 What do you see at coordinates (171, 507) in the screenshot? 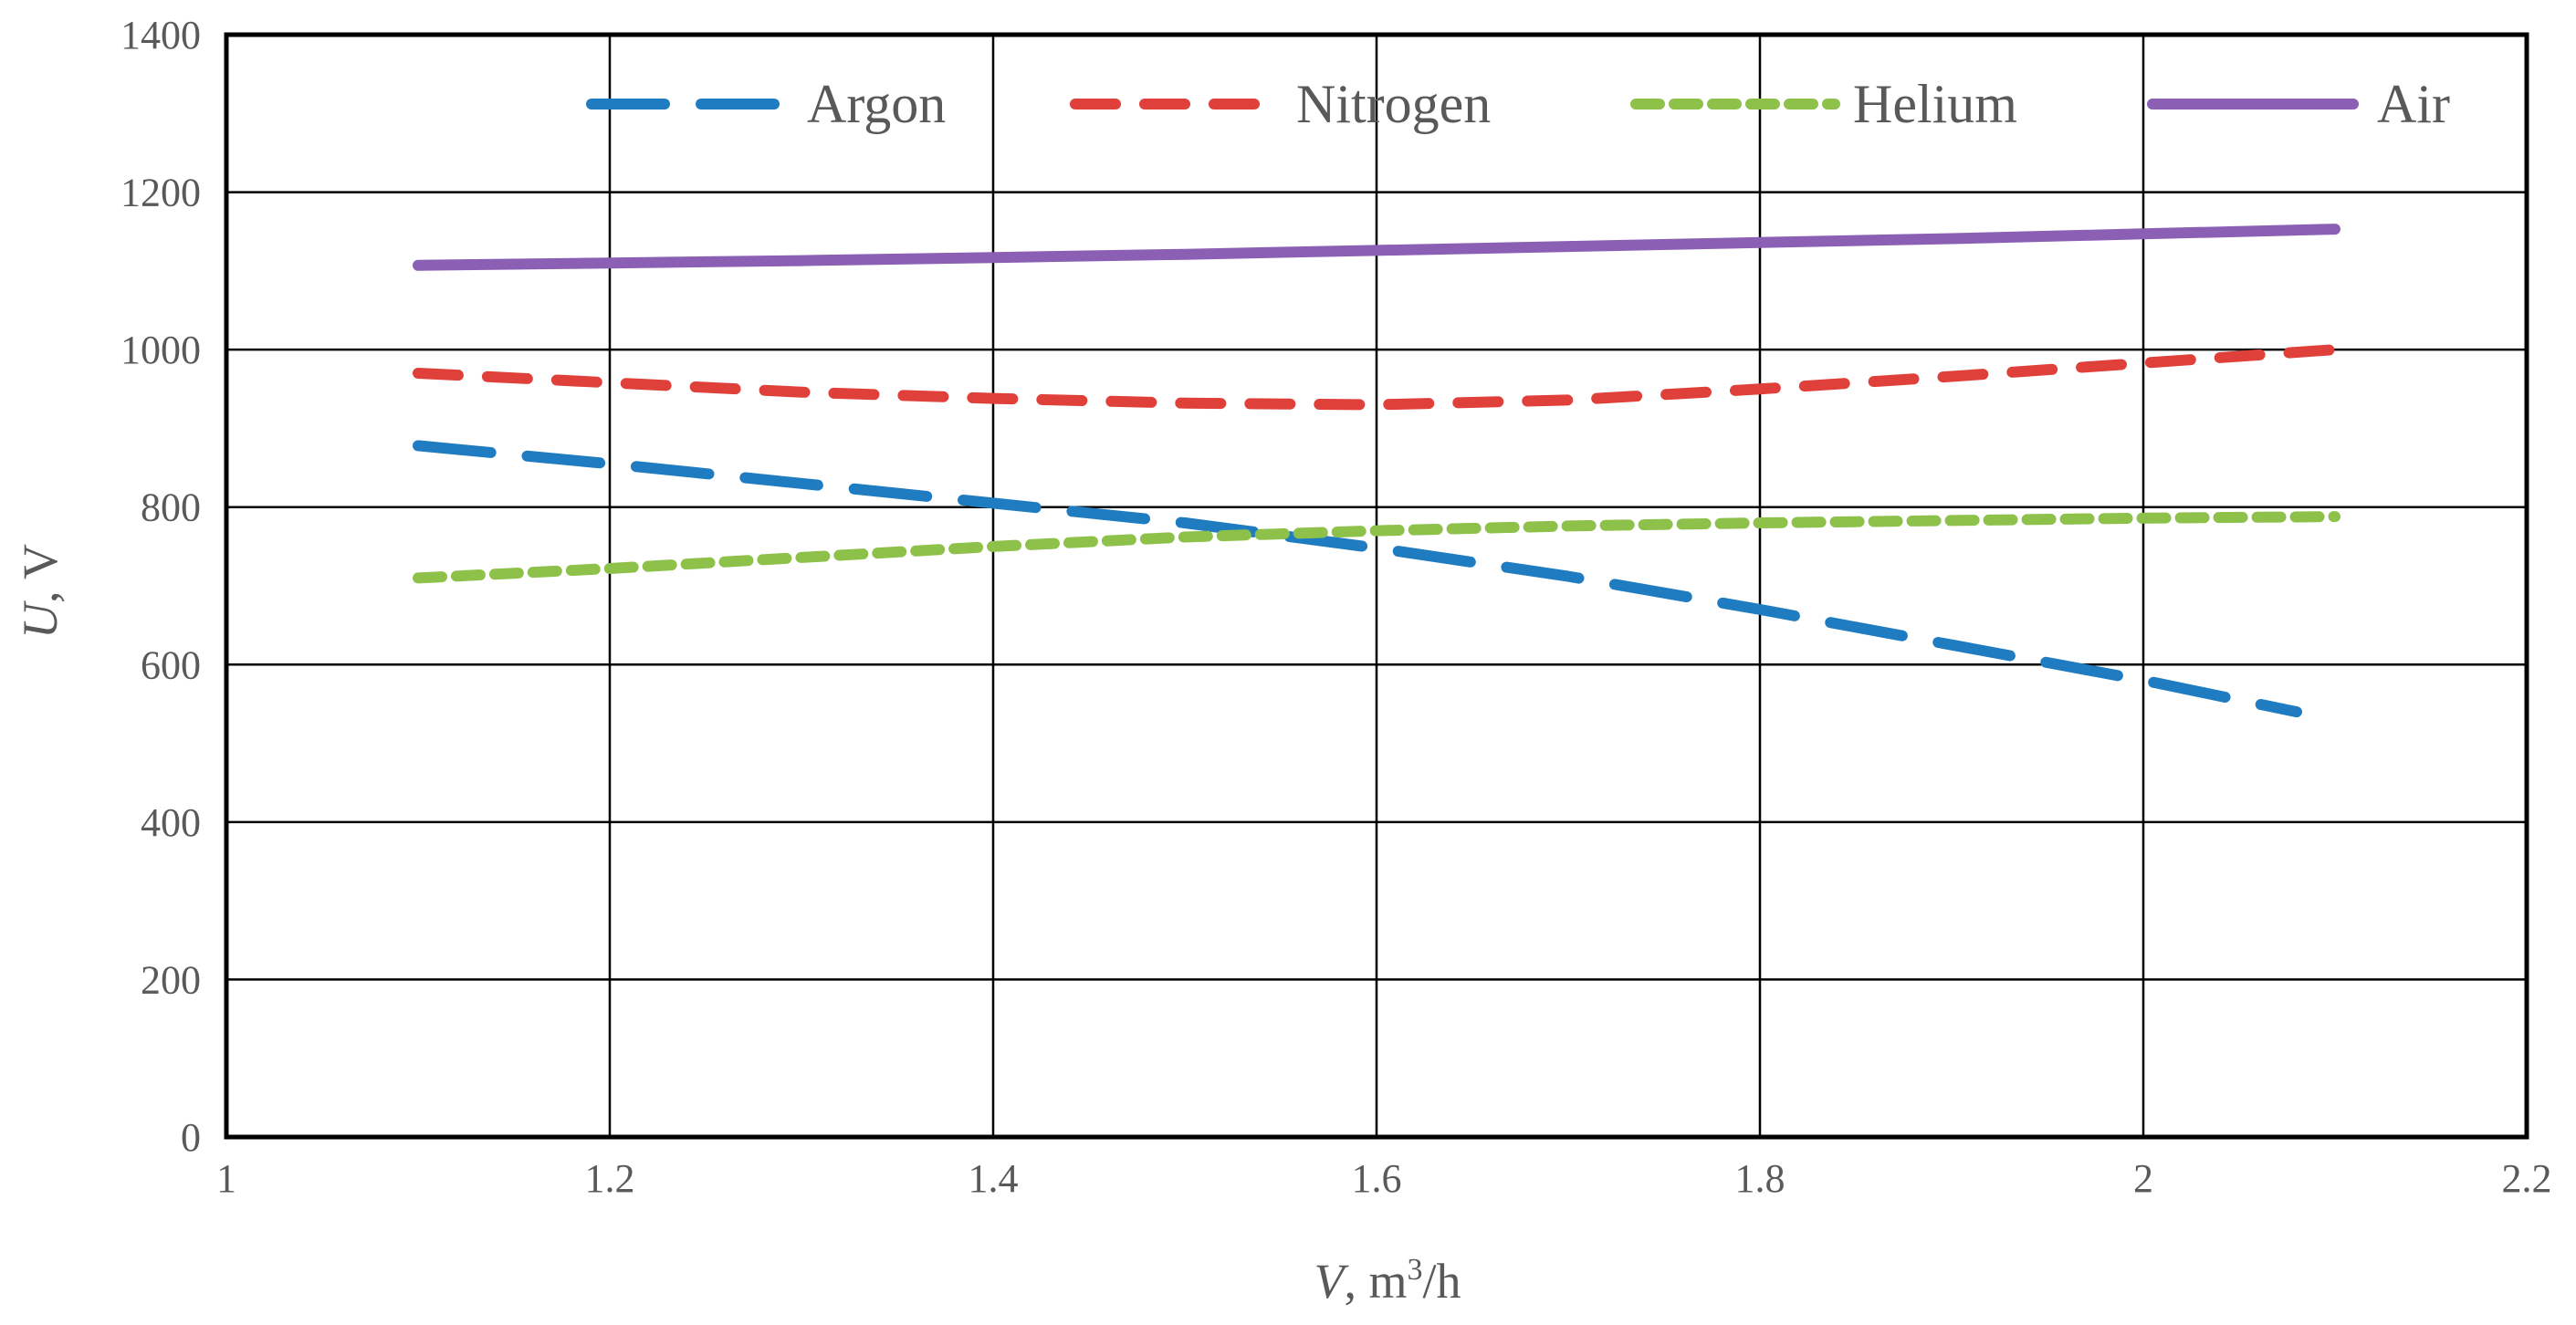
I see `y-tick-label: 800` at bounding box center [171, 507].